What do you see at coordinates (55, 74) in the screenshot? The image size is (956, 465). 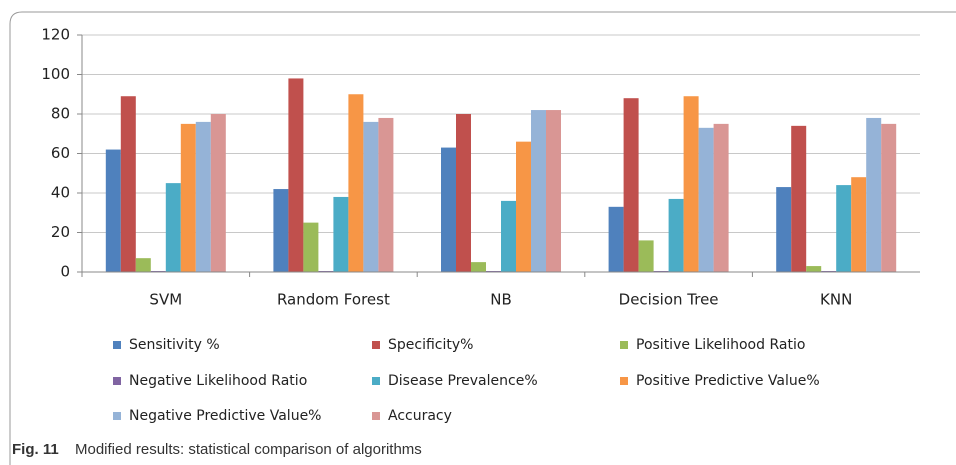 I see `y-tick-label: 100` at bounding box center [55, 74].